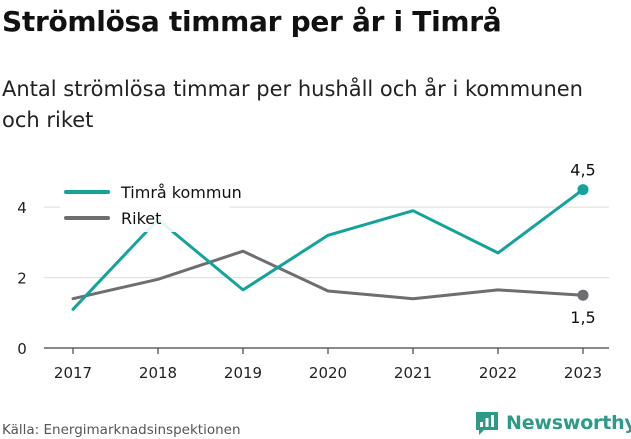 This screenshot has width=631, height=439. I want to click on x-tick-label: 2021, so click(413, 373).